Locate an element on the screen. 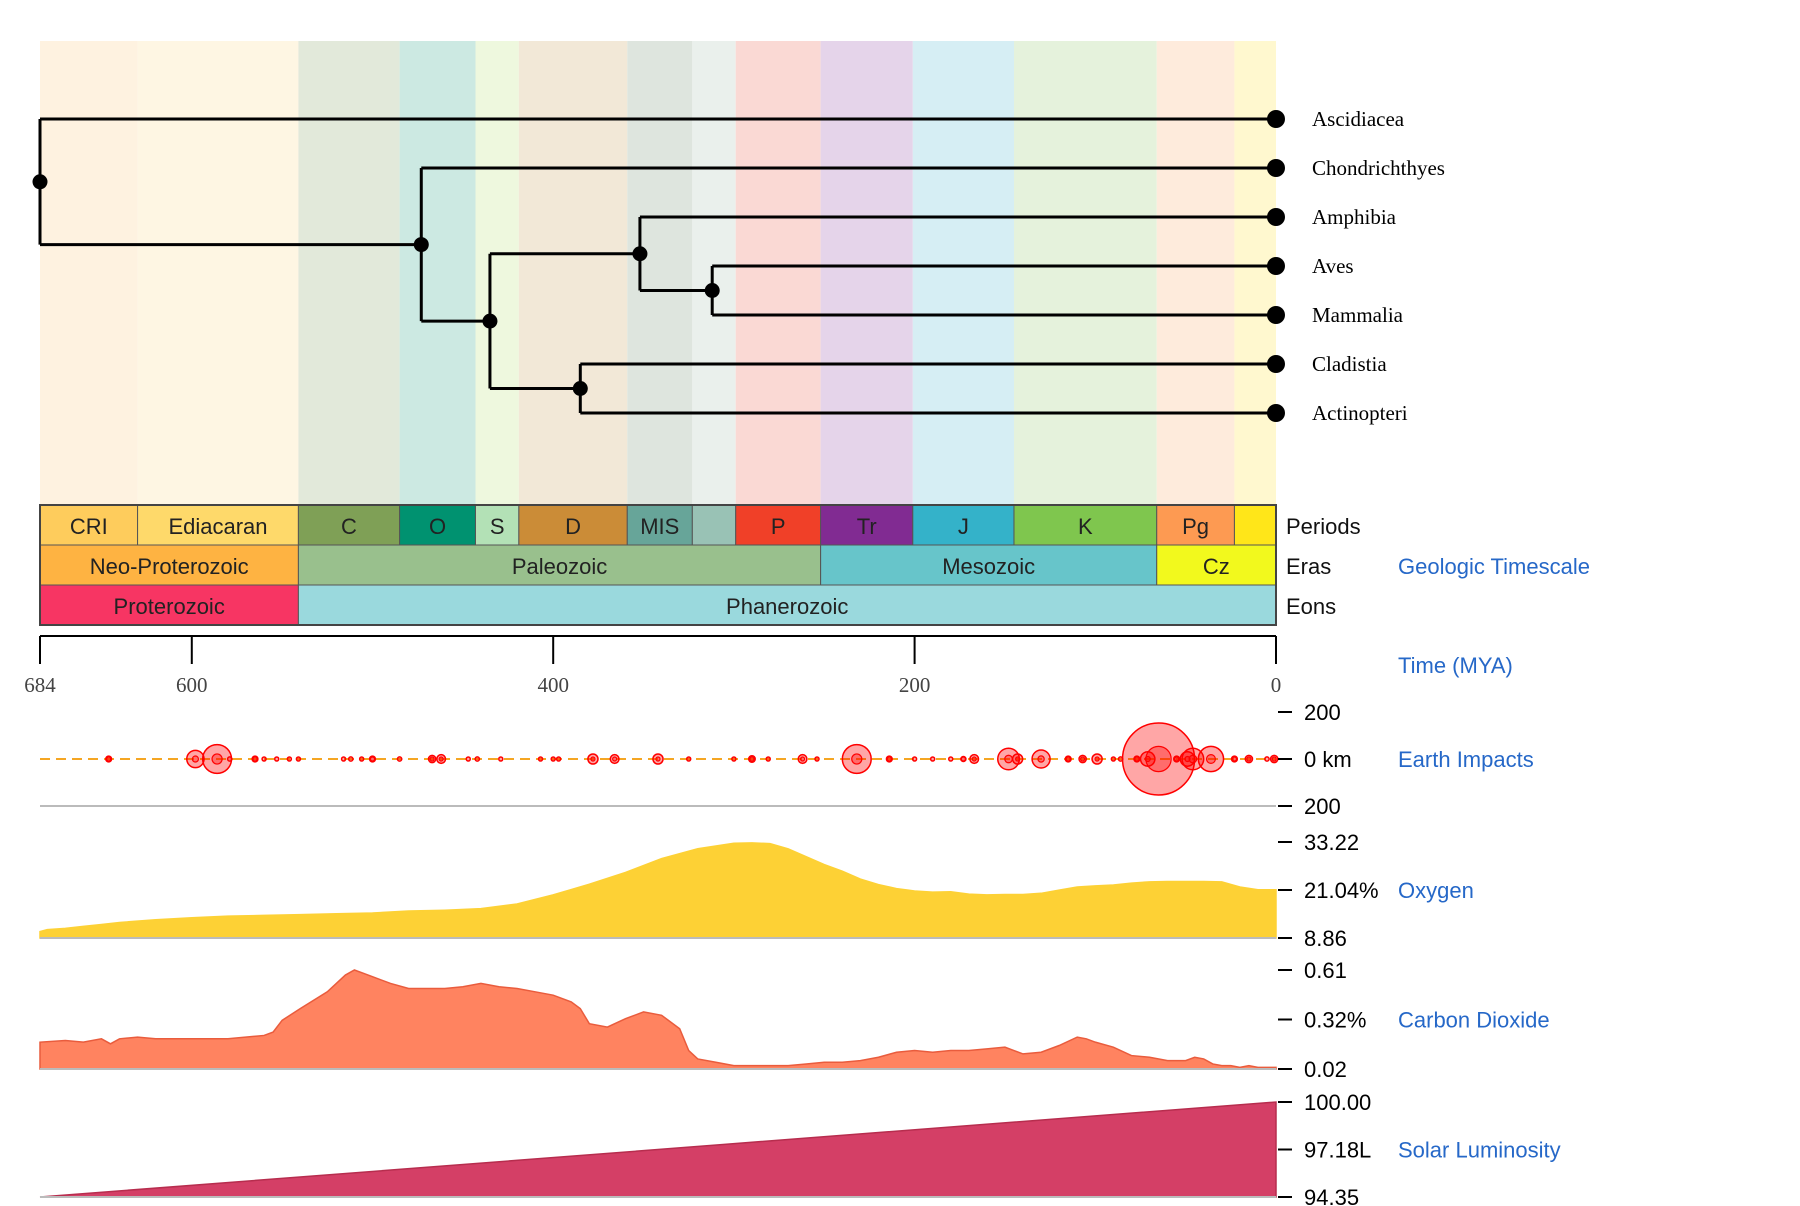 The image size is (1800, 1206). tree-node-vert is located at coordinates (421, 245).